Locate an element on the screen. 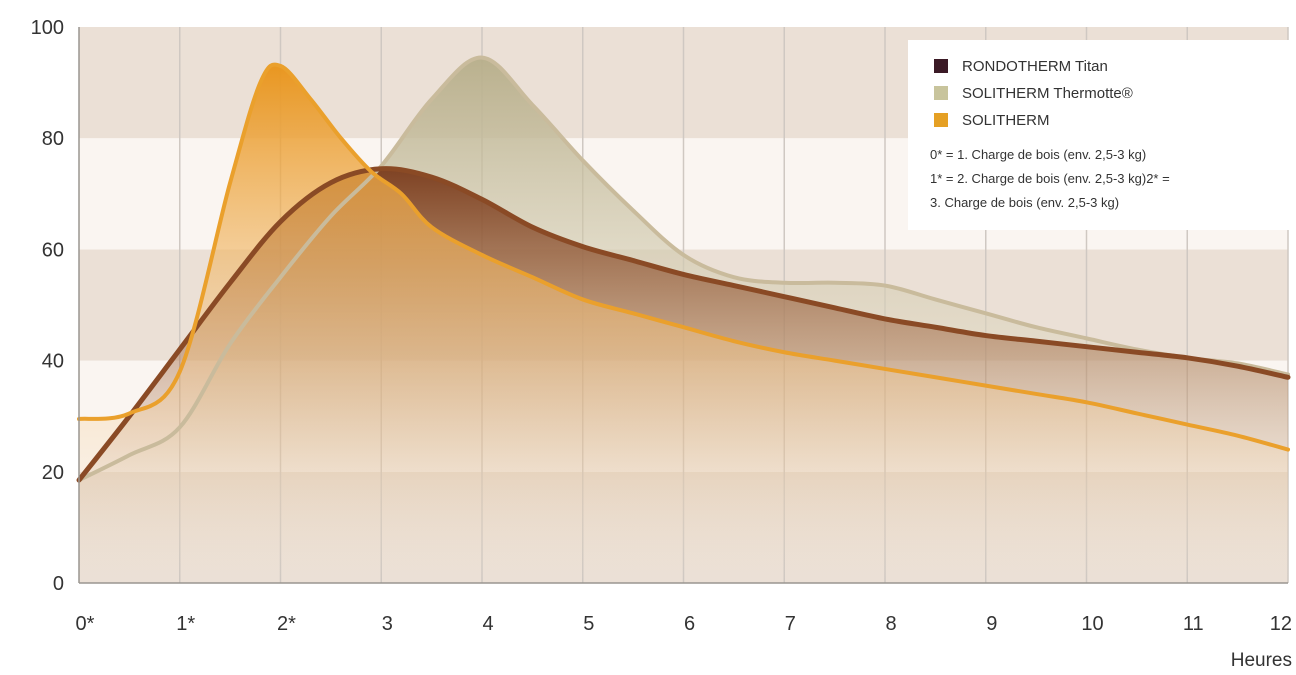 The height and width of the screenshot is (675, 1296). legend-swatch-solitherm-thermotte is located at coordinates (941, 93).